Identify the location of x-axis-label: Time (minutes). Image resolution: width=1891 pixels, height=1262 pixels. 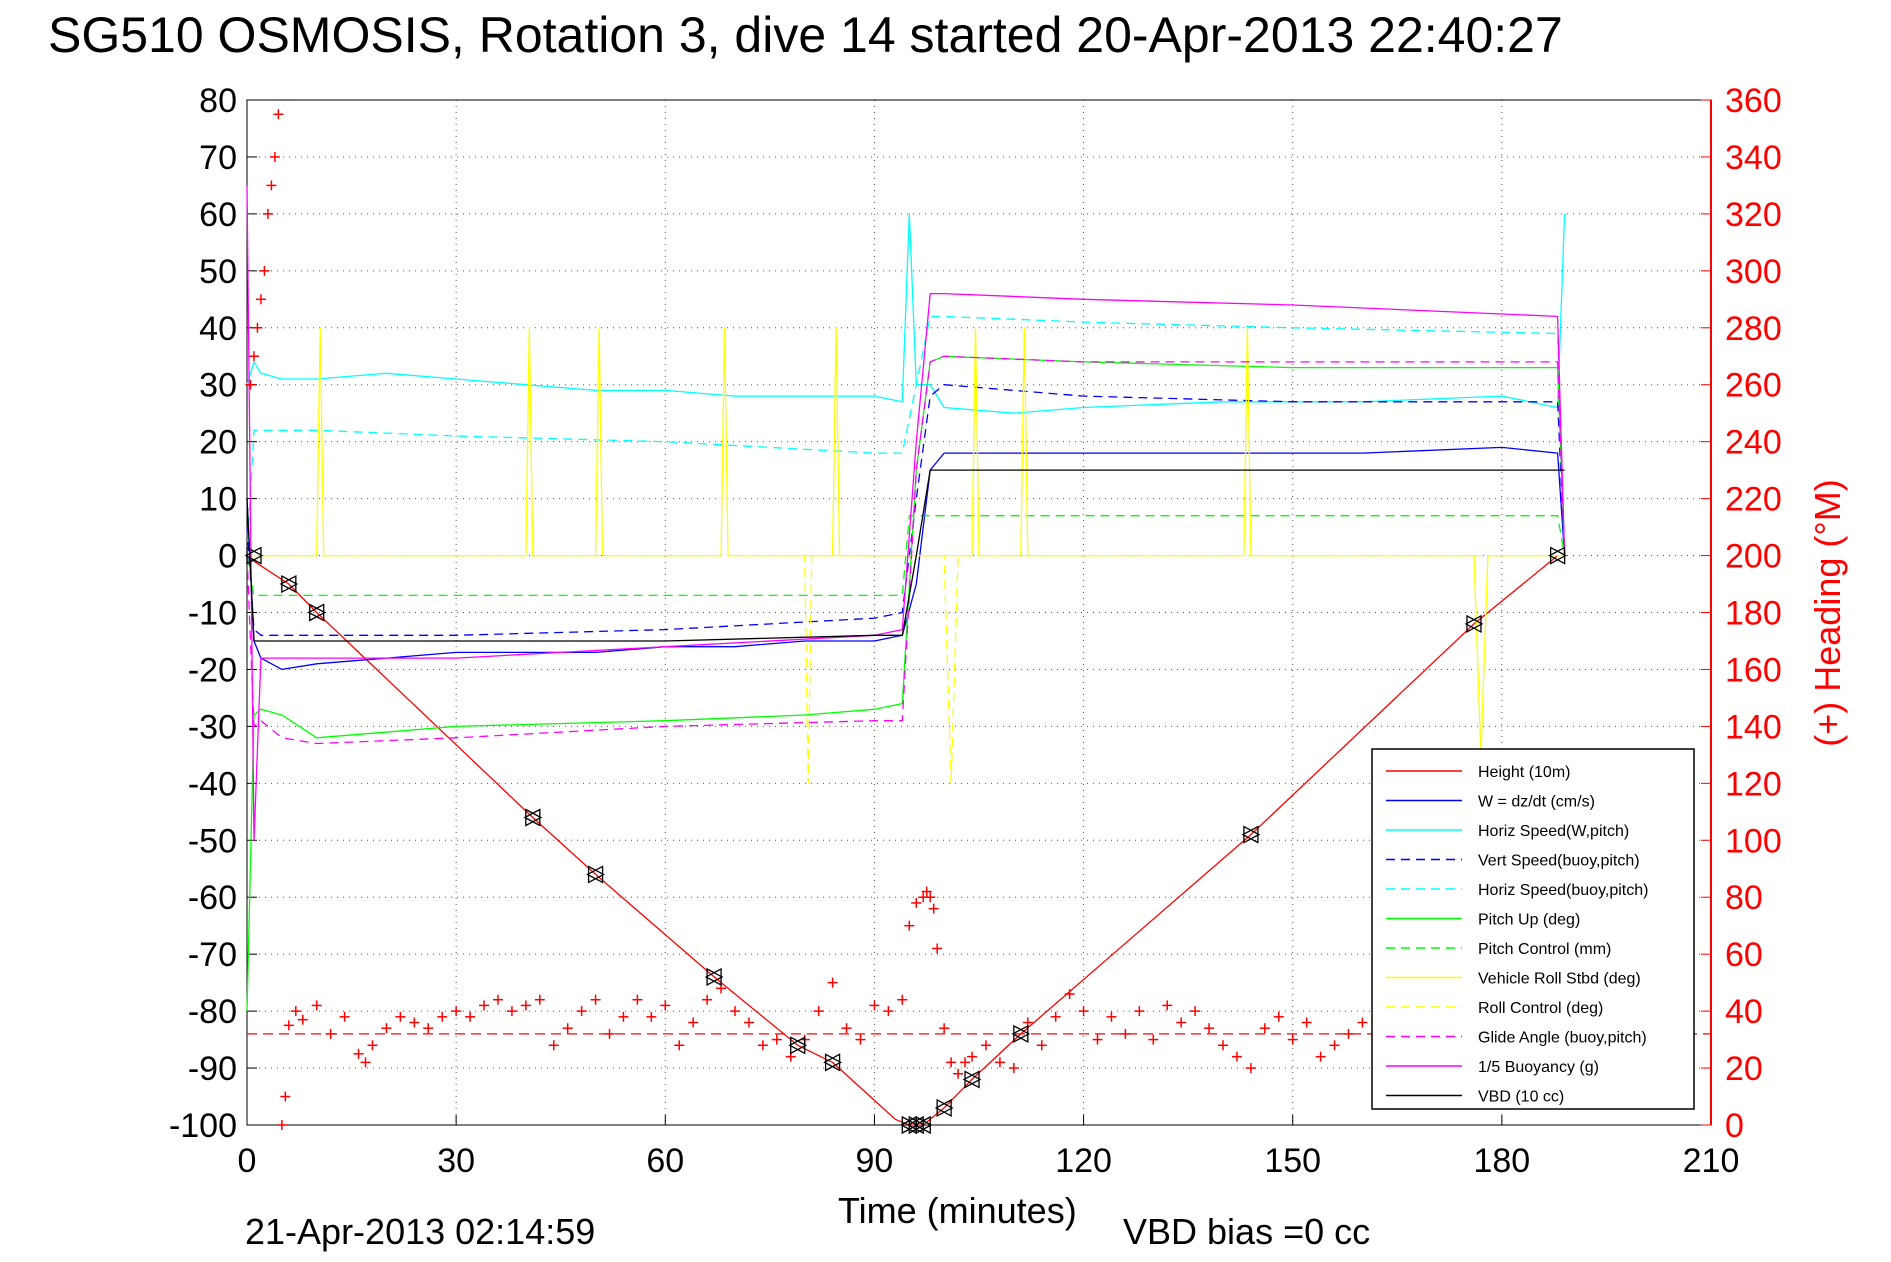
(957, 1210).